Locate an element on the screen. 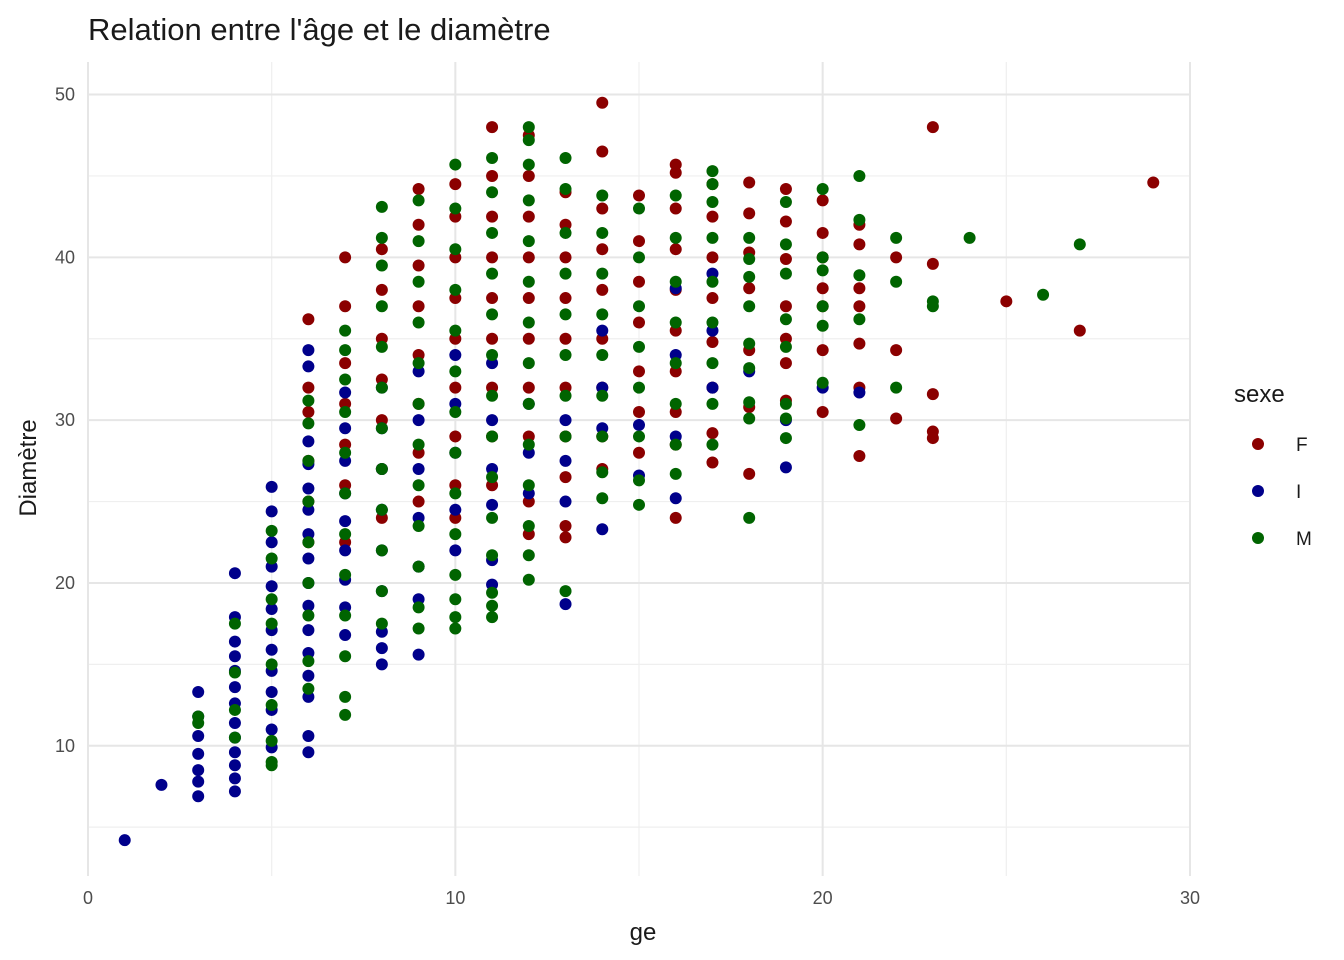  chart-title: Relation entre l'âge et le diamètre is located at coordinates (319, 29).